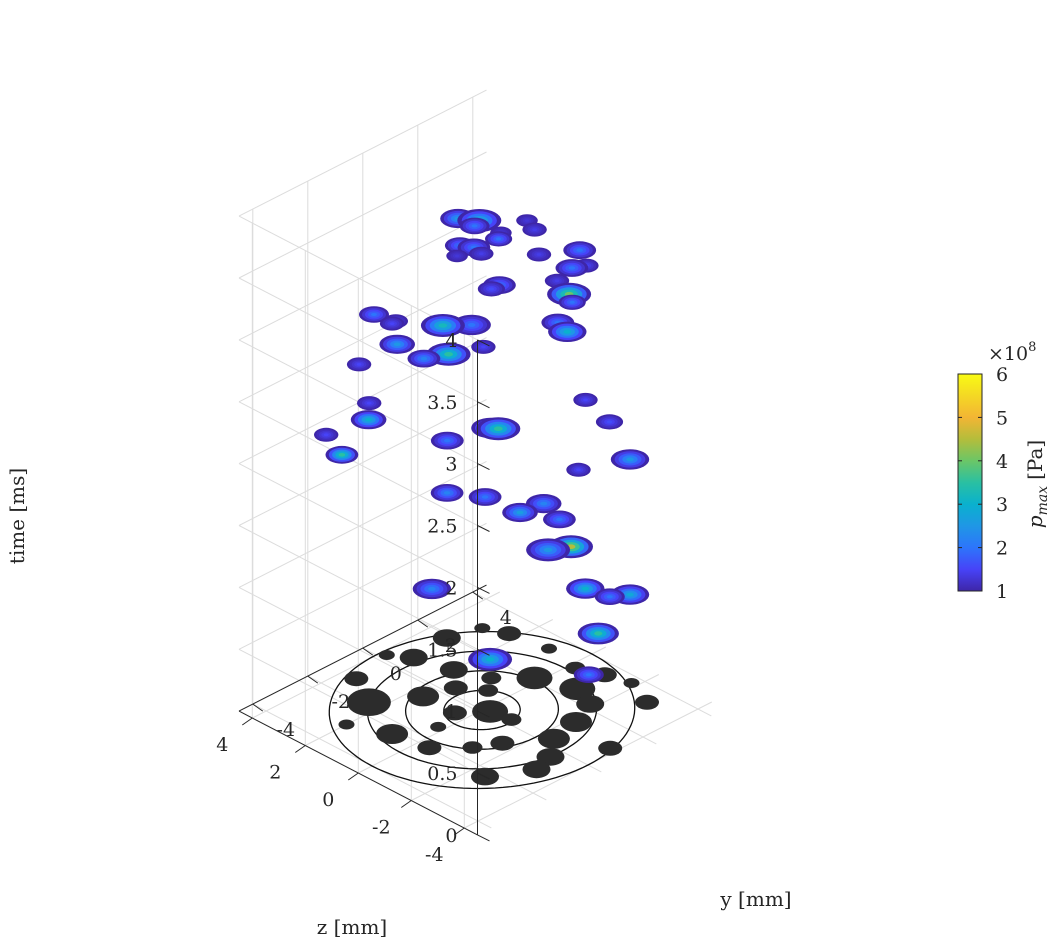 This screenshot has width=1057, height=942. I want to click on y-tick-label: 2, so click(451, 646).